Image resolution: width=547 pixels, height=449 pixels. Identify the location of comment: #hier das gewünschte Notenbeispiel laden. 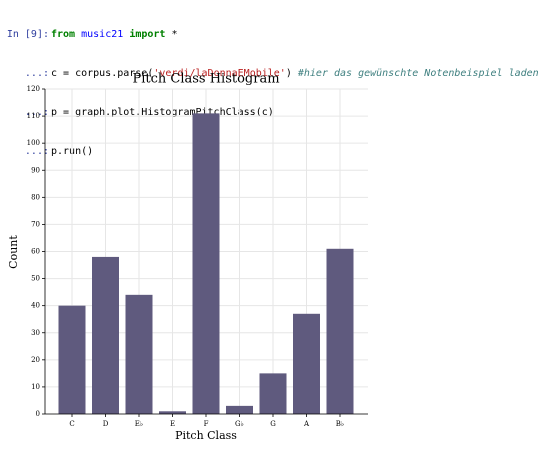
(415, 73).